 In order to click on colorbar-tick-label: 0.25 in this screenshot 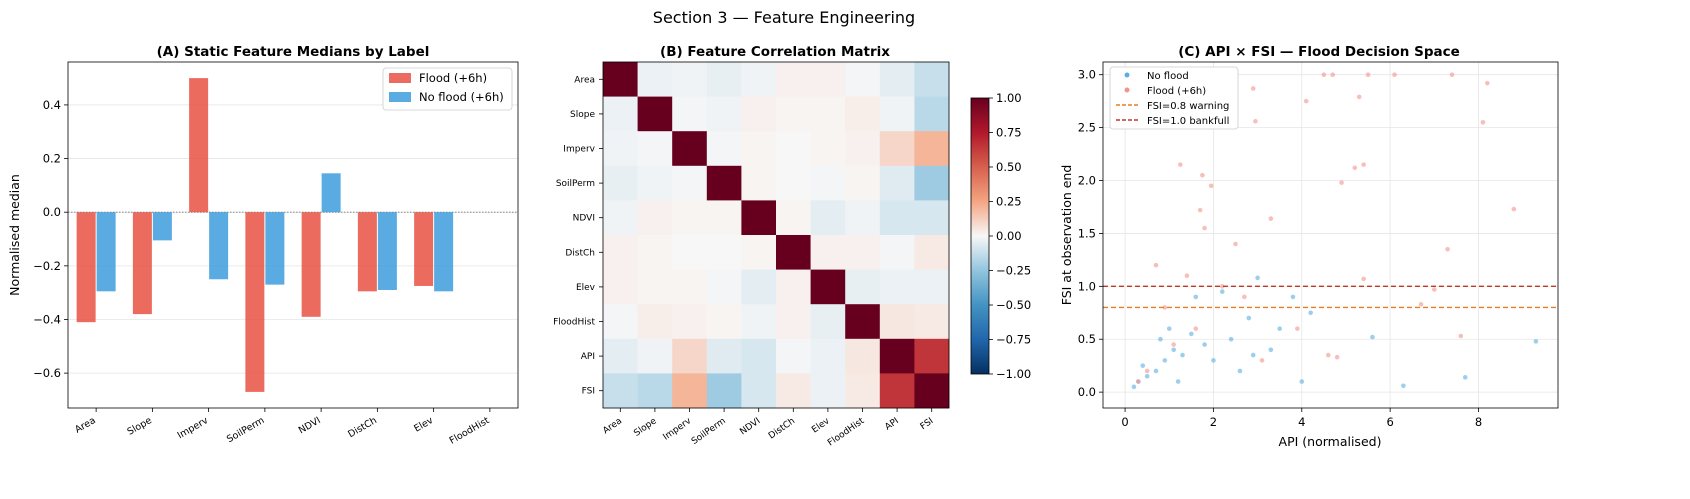, I will do `click(1009, 202)`.